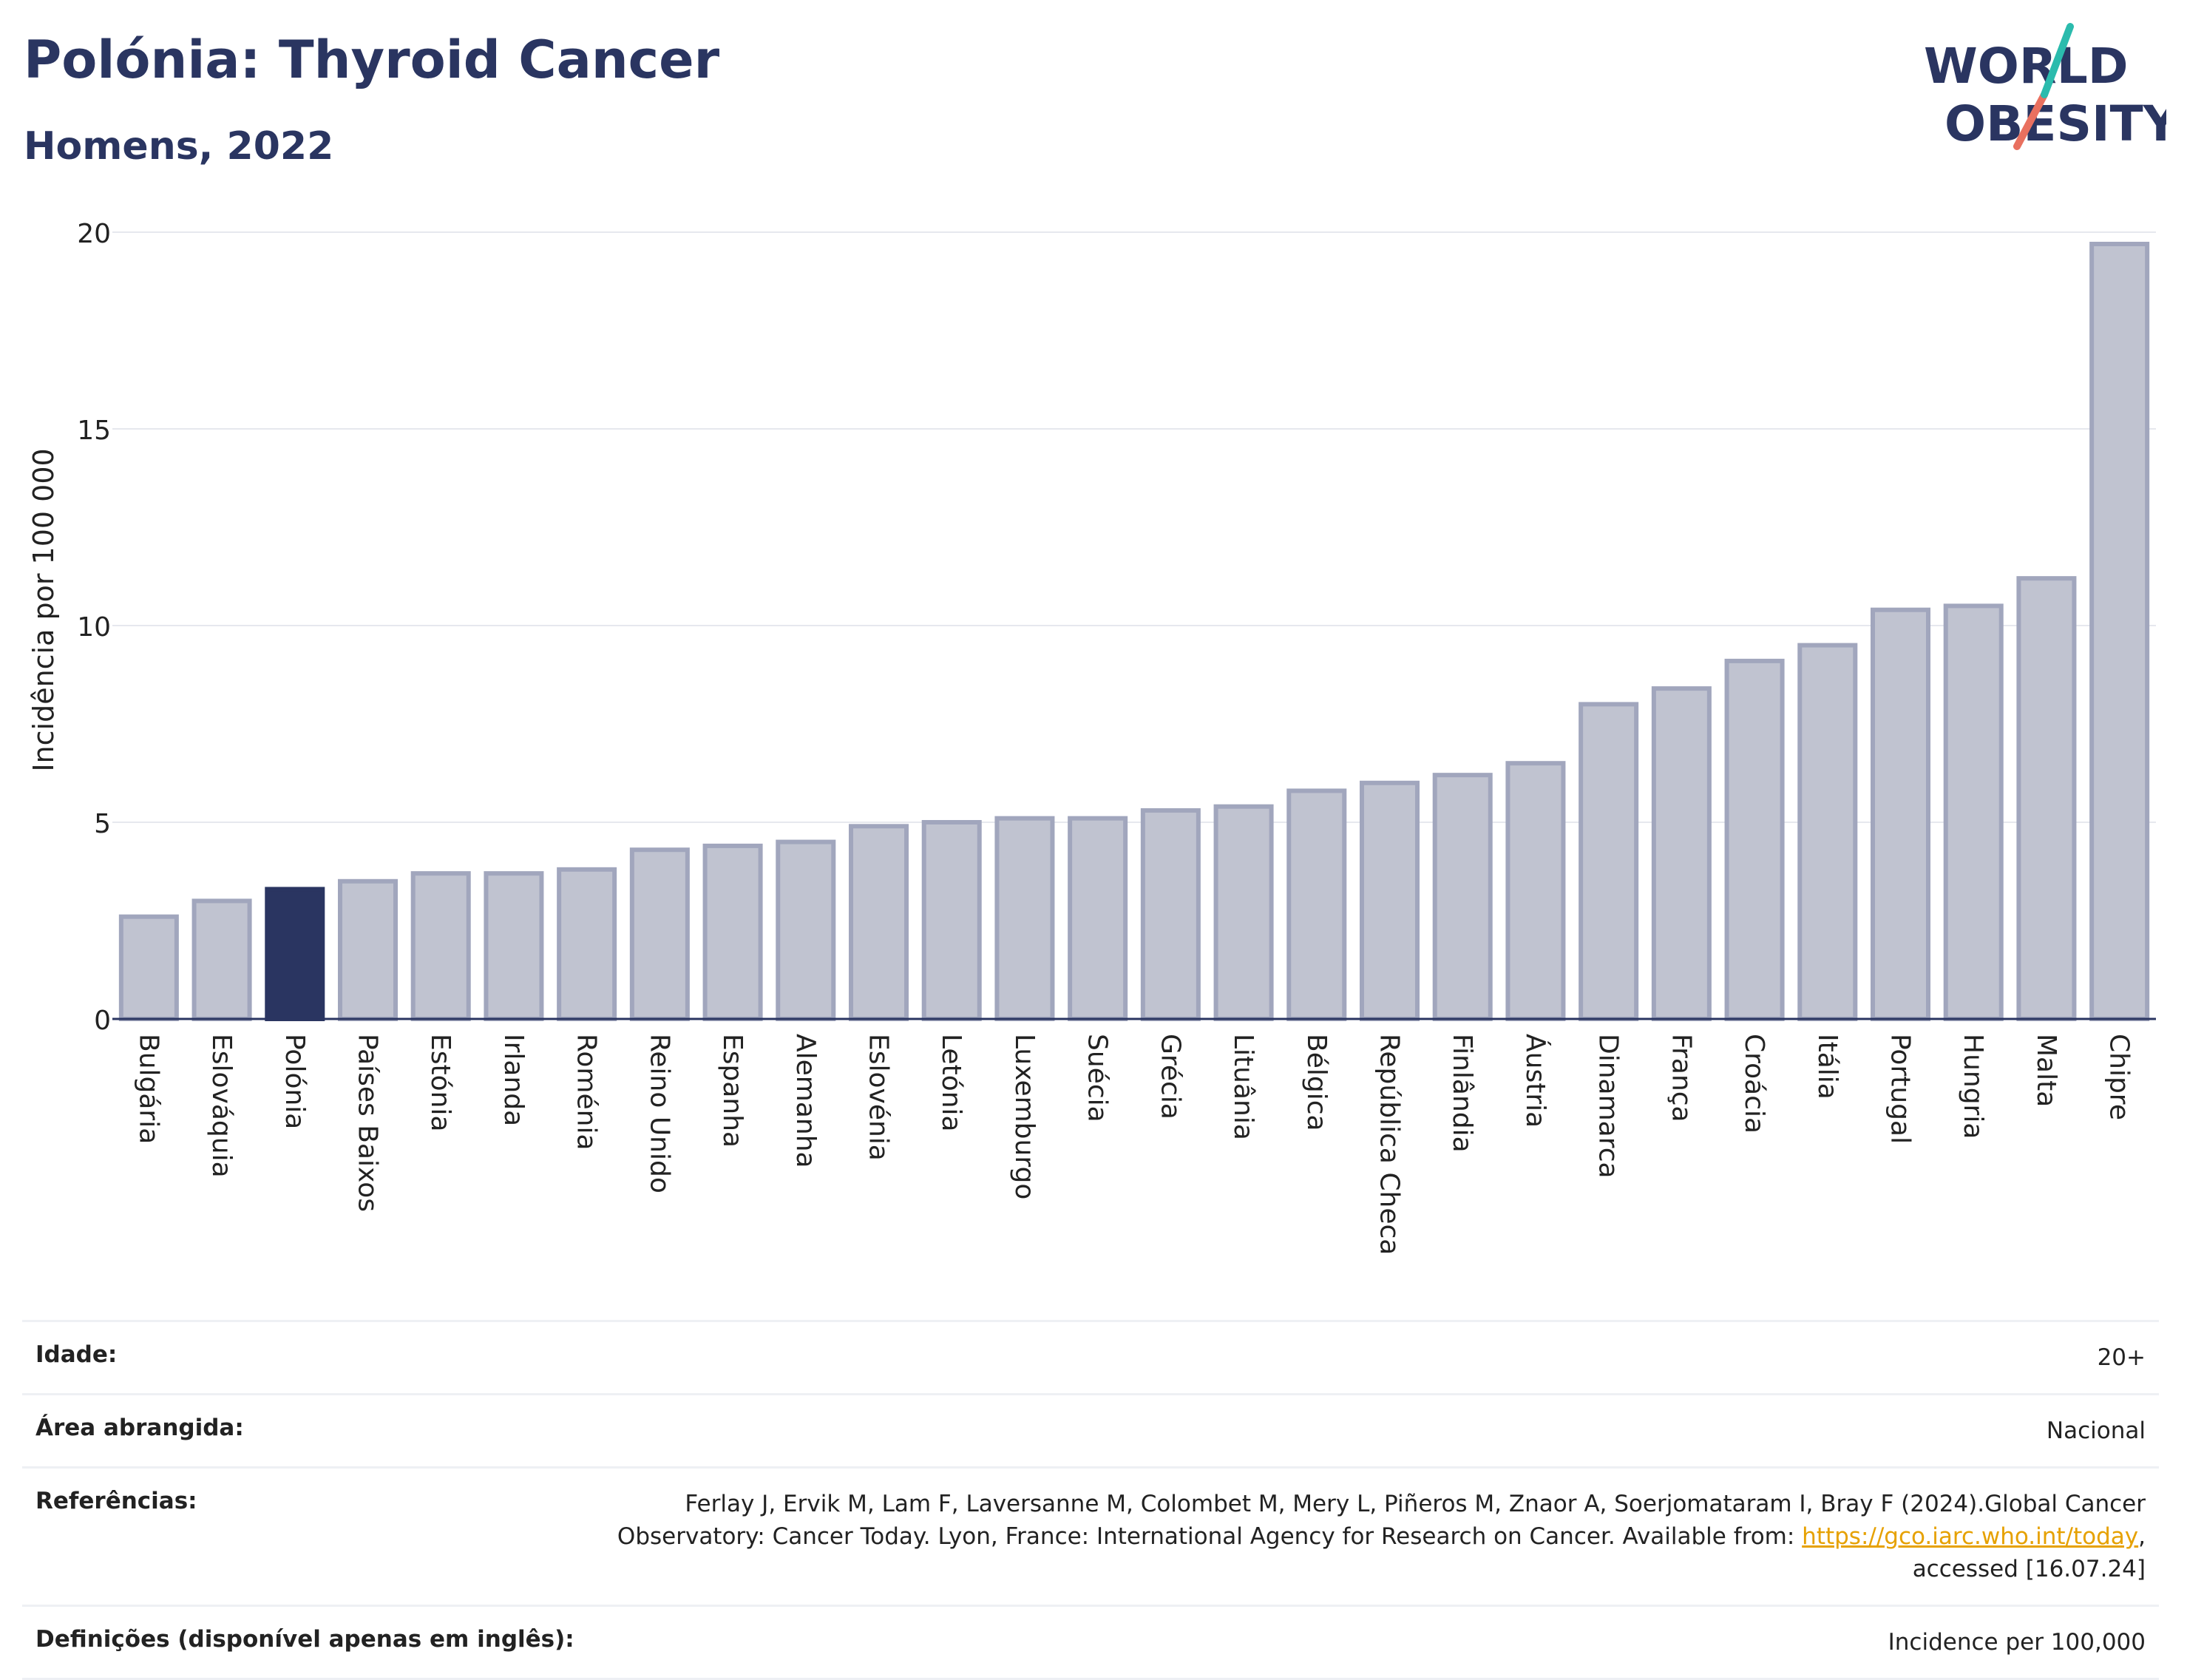 This screenshot has height=1680, width=2187. Describe the element at coordinates (94, 431) in the screenshot. I see `y-tick-label: 15` at that location.